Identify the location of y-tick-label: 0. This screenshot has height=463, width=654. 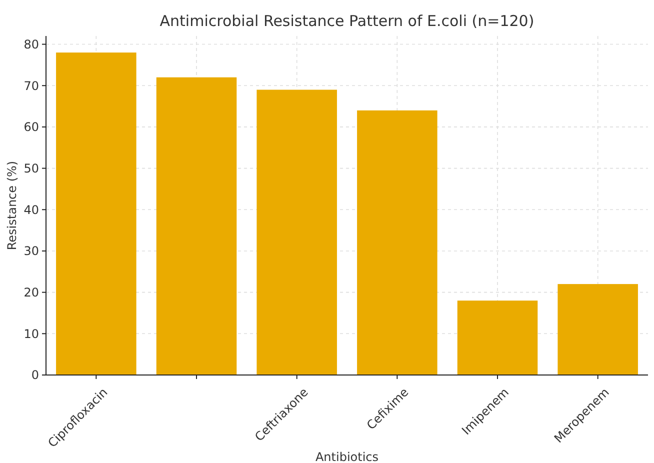
(35, 375).